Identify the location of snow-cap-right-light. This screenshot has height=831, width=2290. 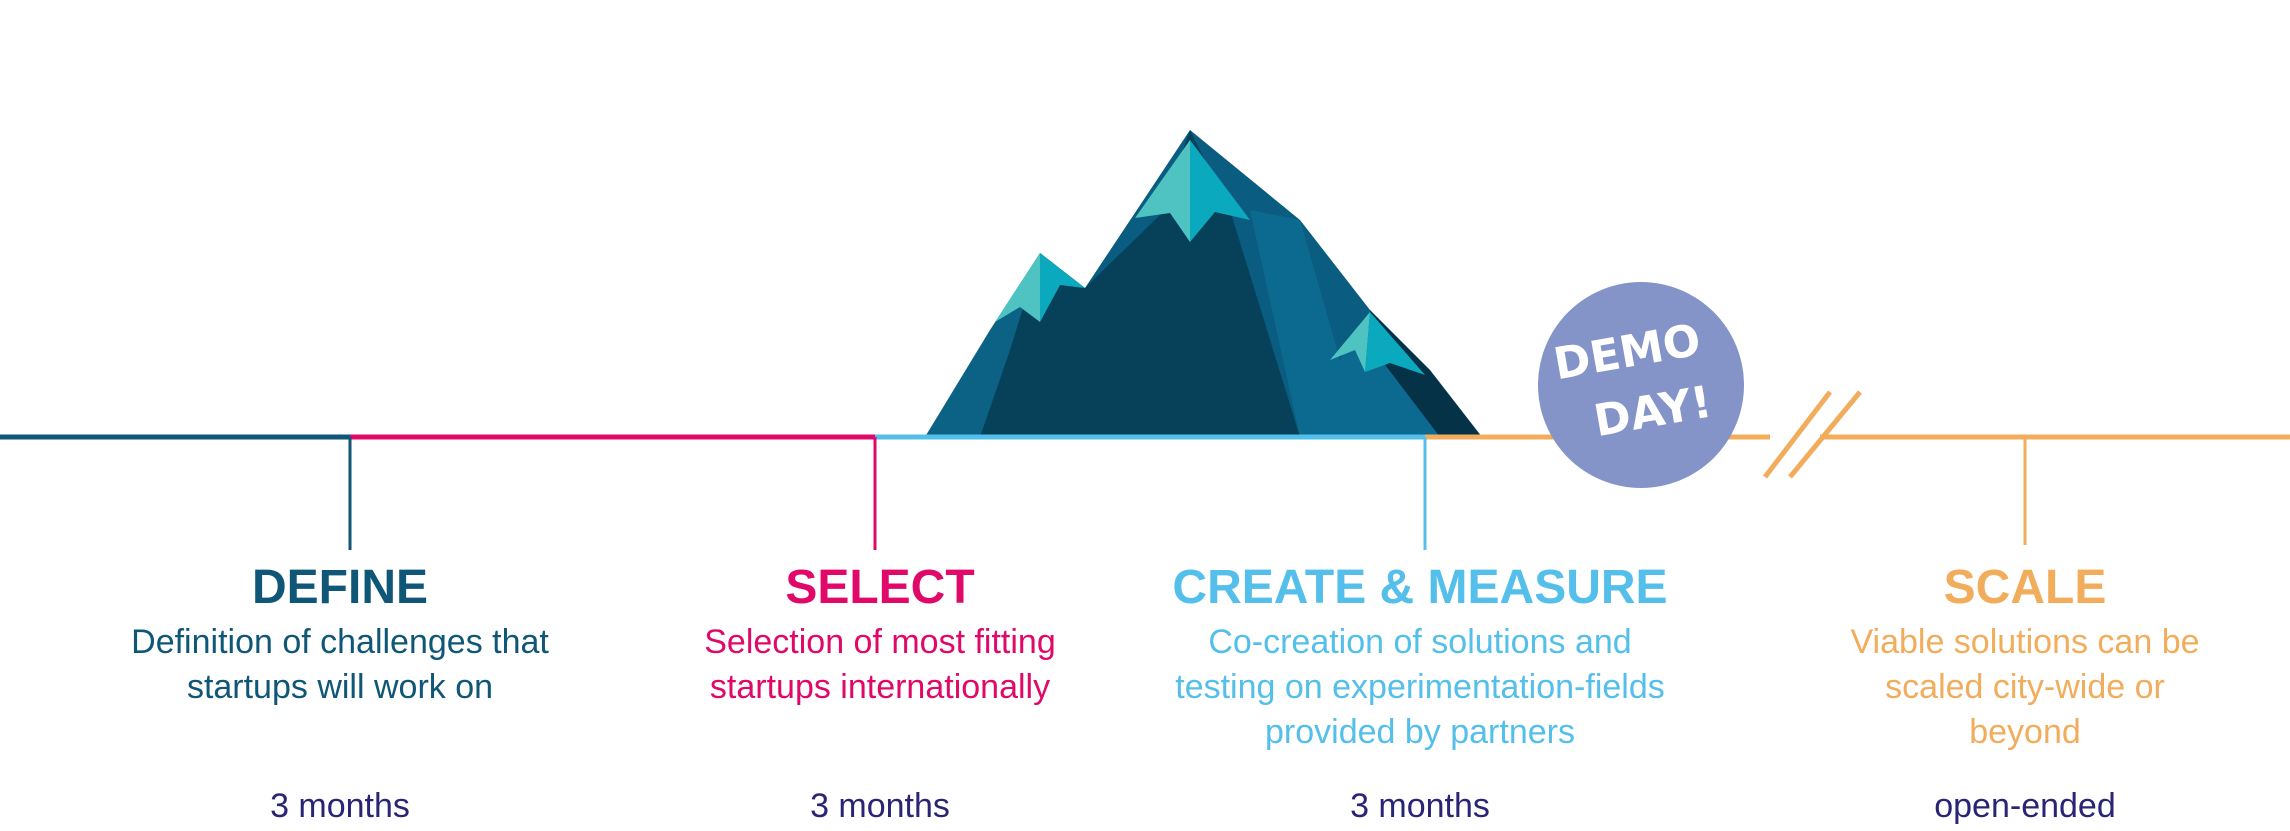
(1350, 342).